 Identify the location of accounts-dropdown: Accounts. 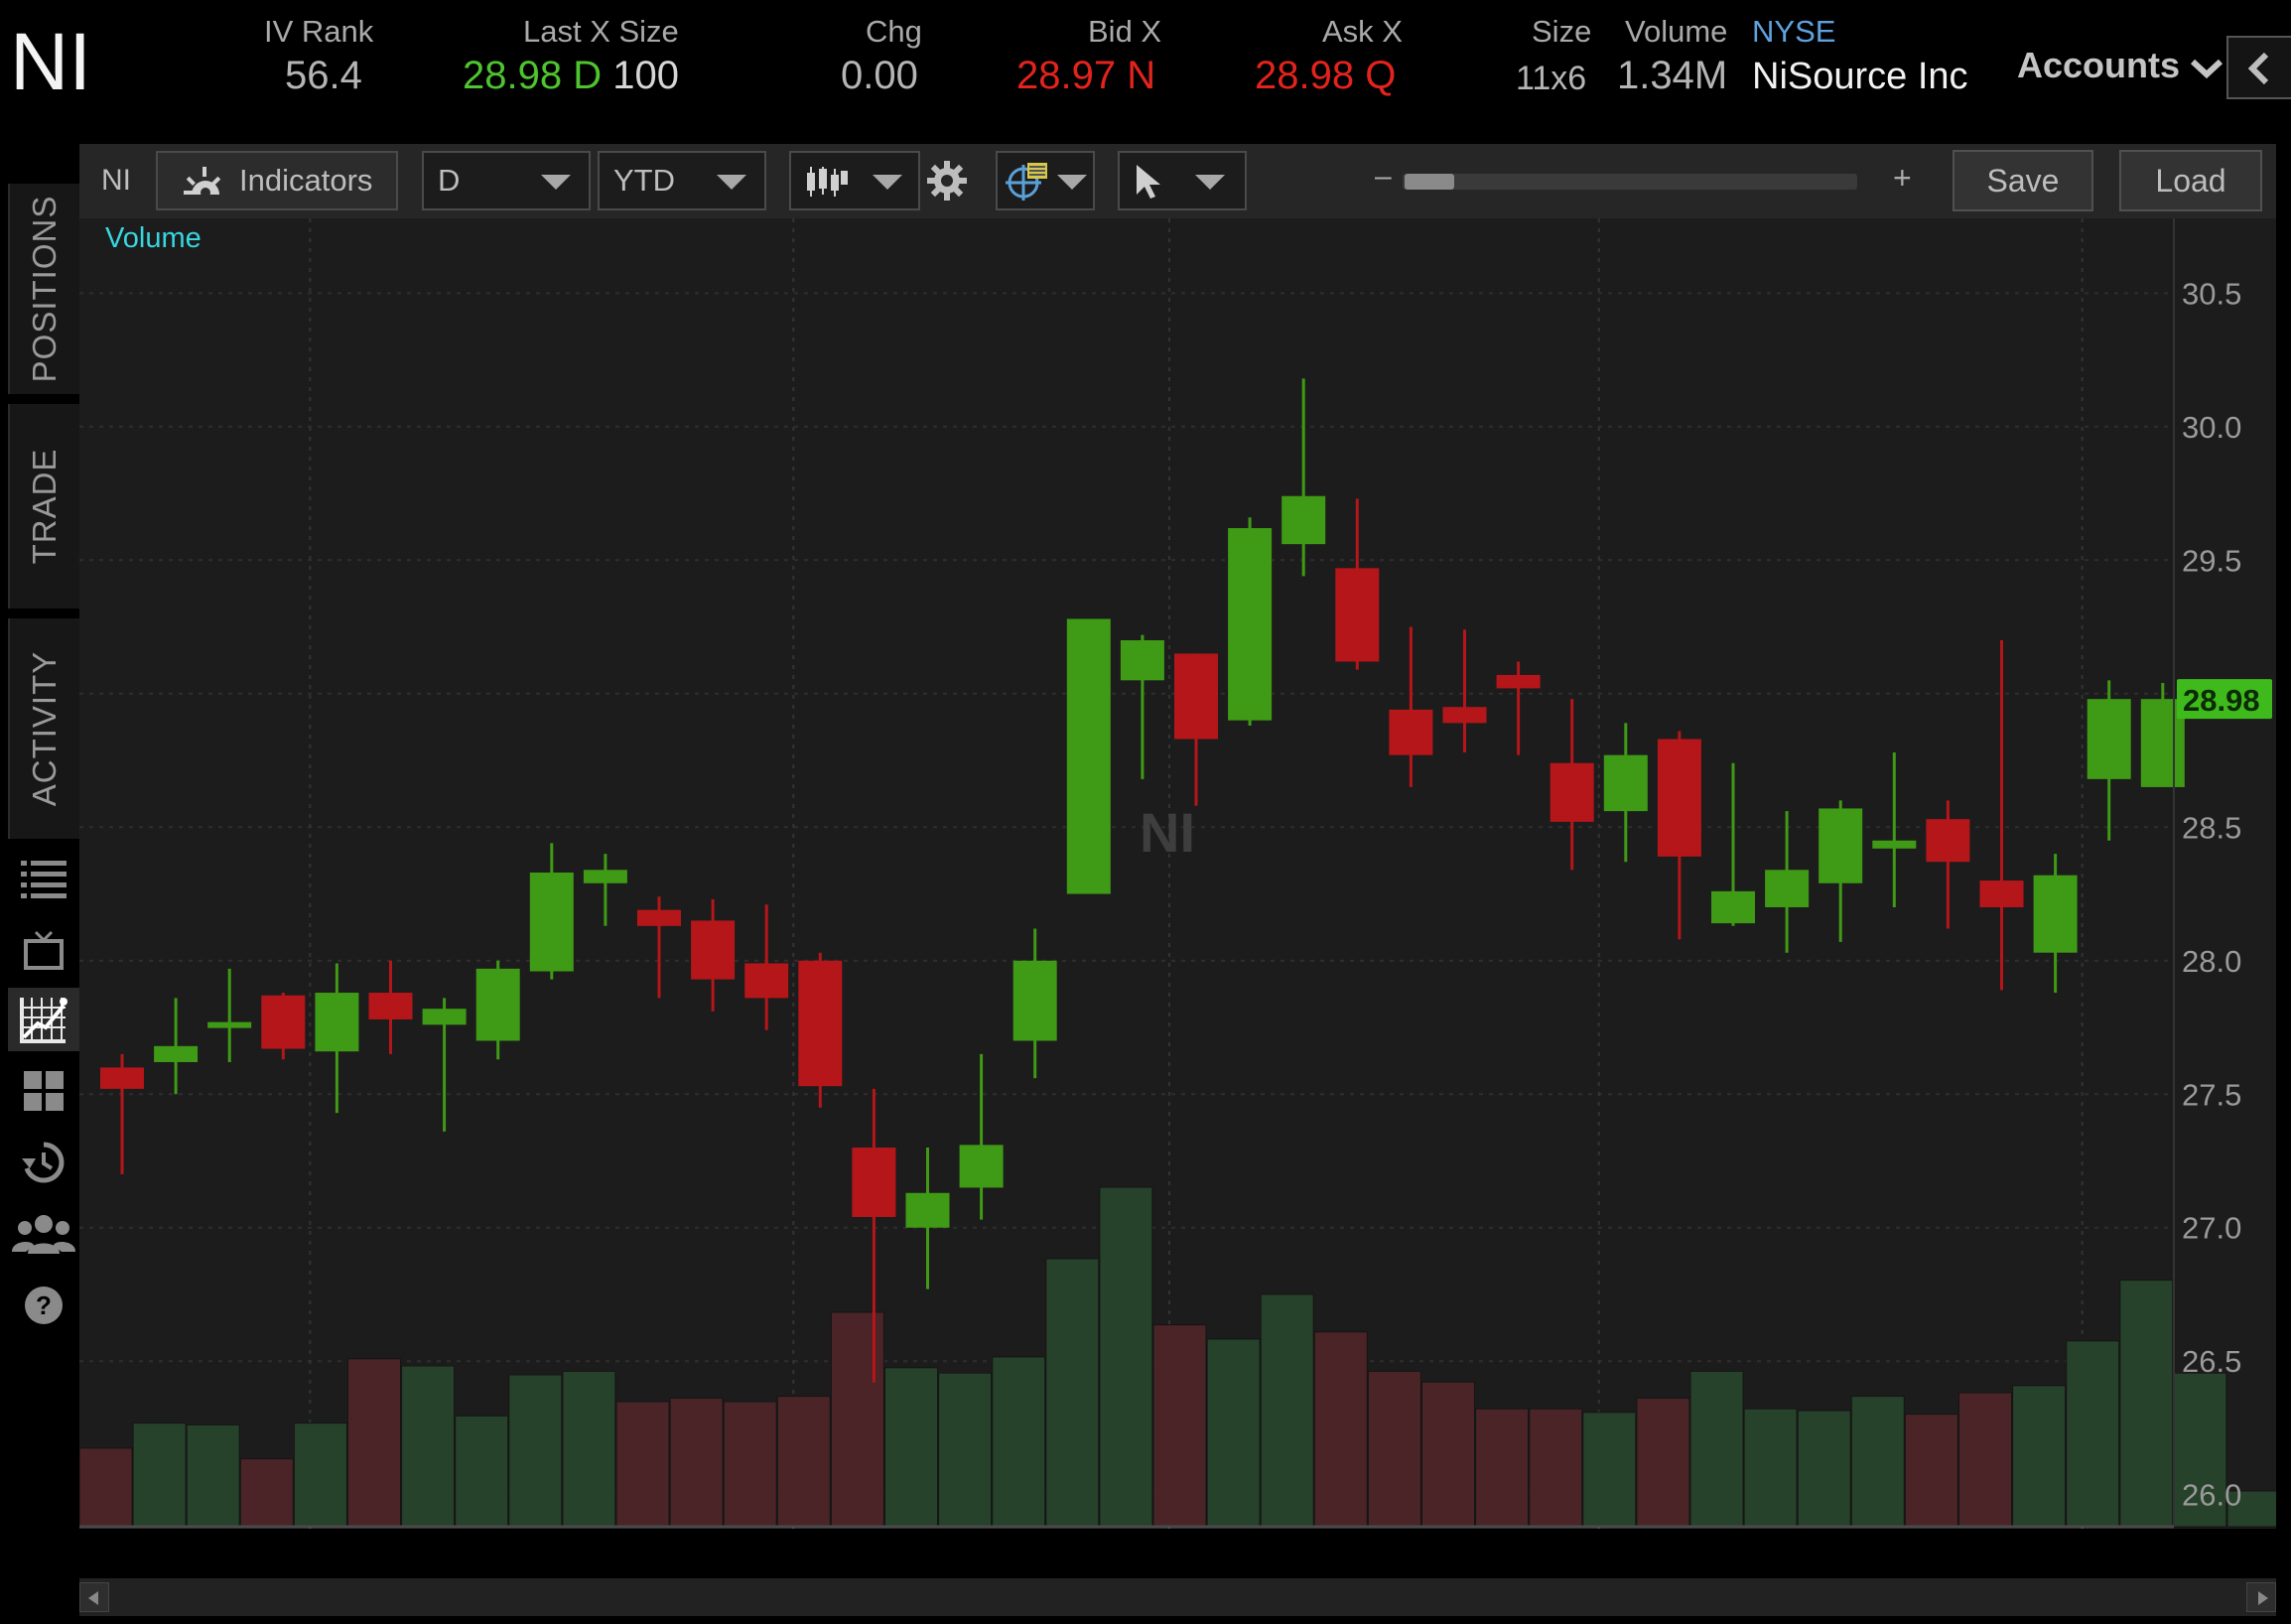
(2120, 65).